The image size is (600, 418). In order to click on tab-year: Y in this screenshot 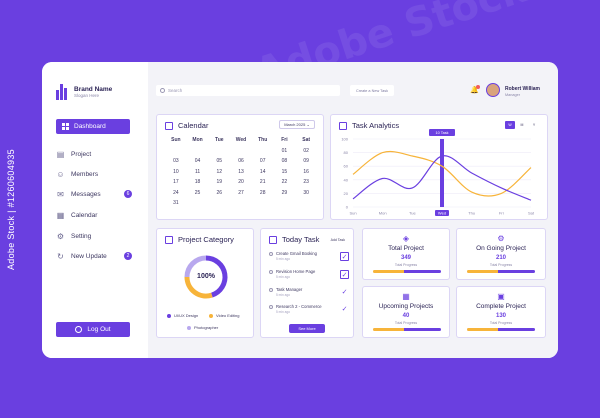, I will do `click(534, 125)`.